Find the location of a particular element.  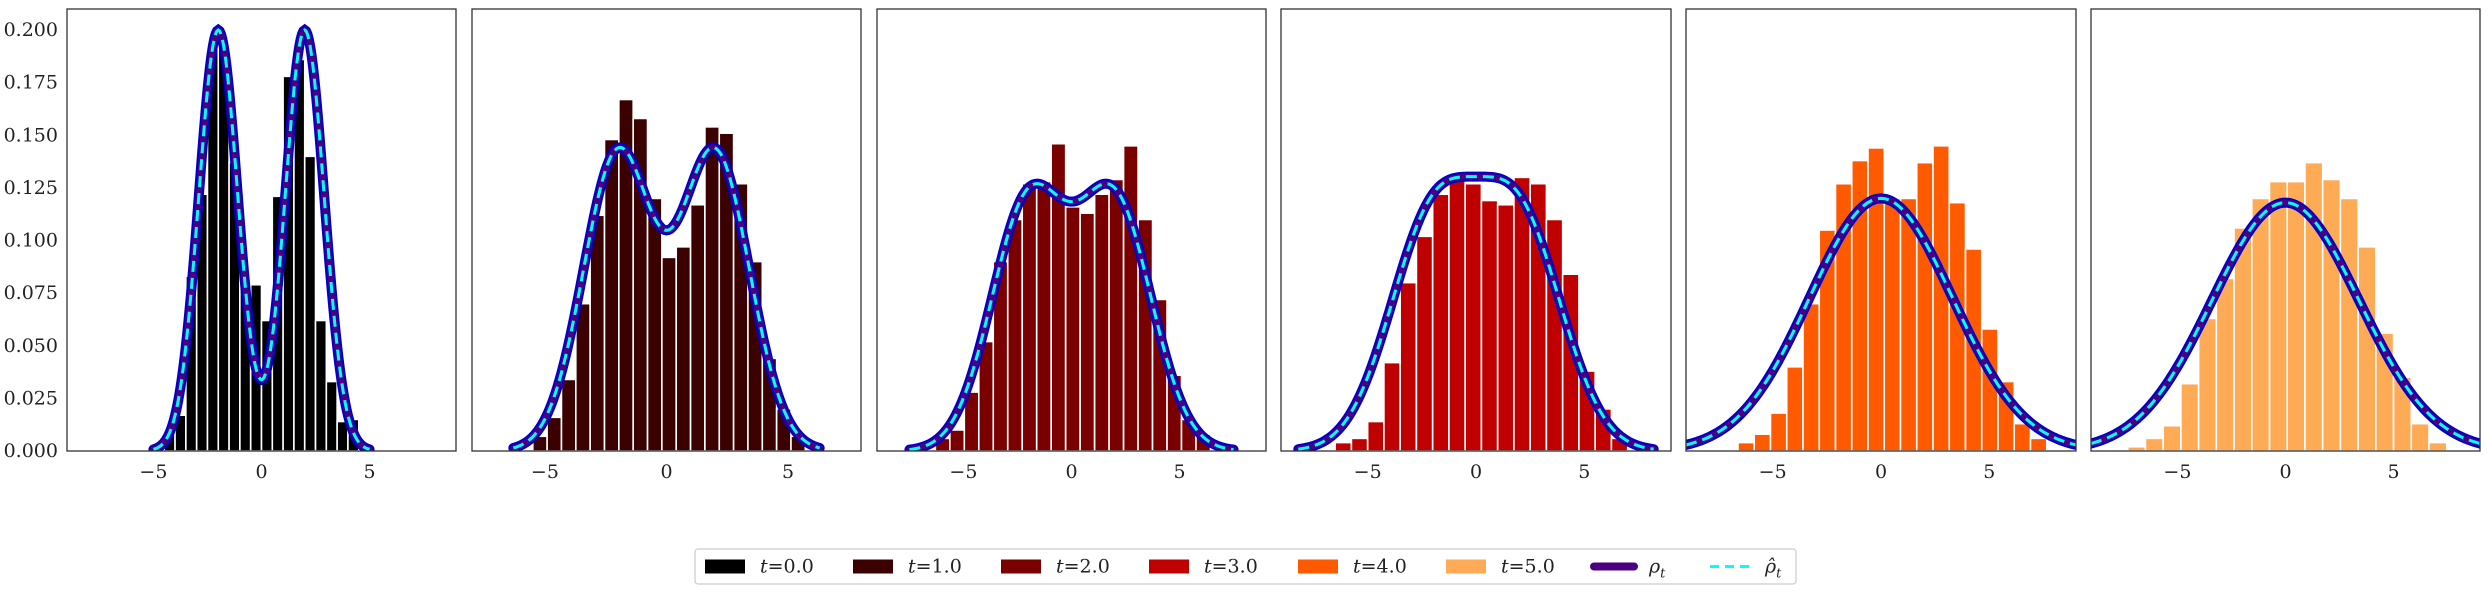

legend-frame is located at coordinates (1245, 566).